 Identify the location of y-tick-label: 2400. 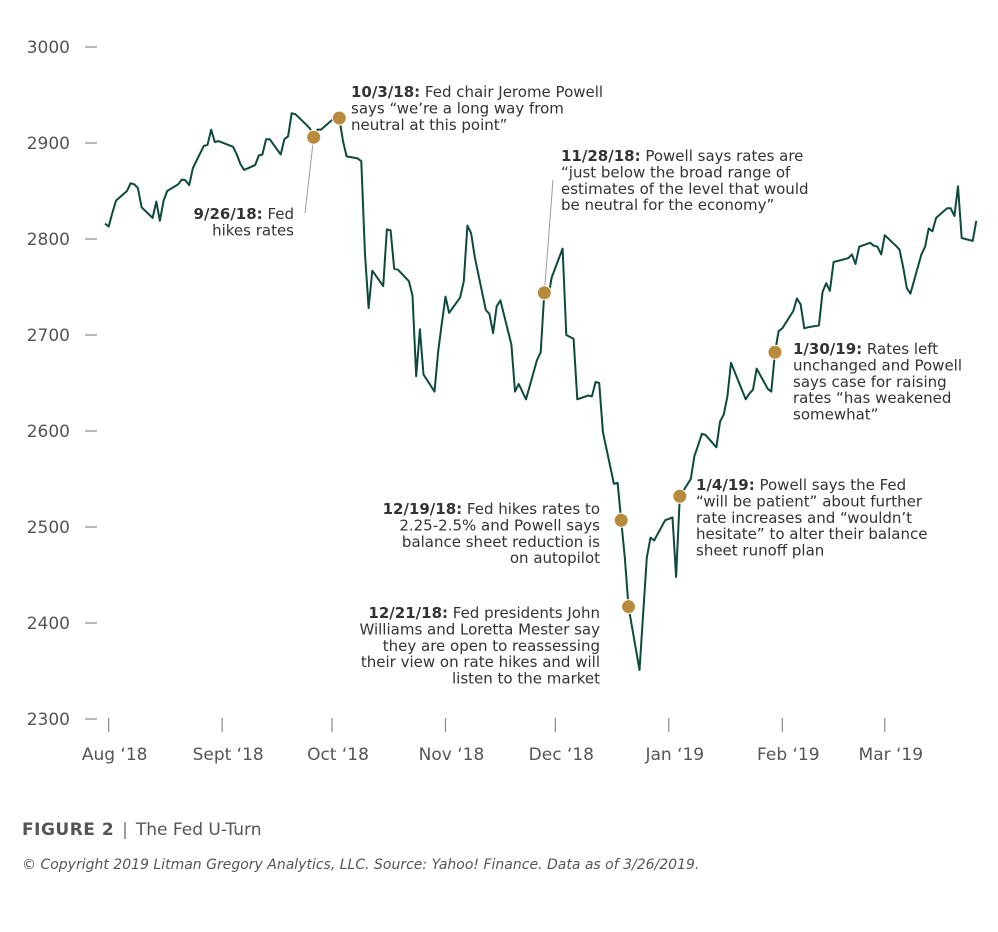
(48, 624).